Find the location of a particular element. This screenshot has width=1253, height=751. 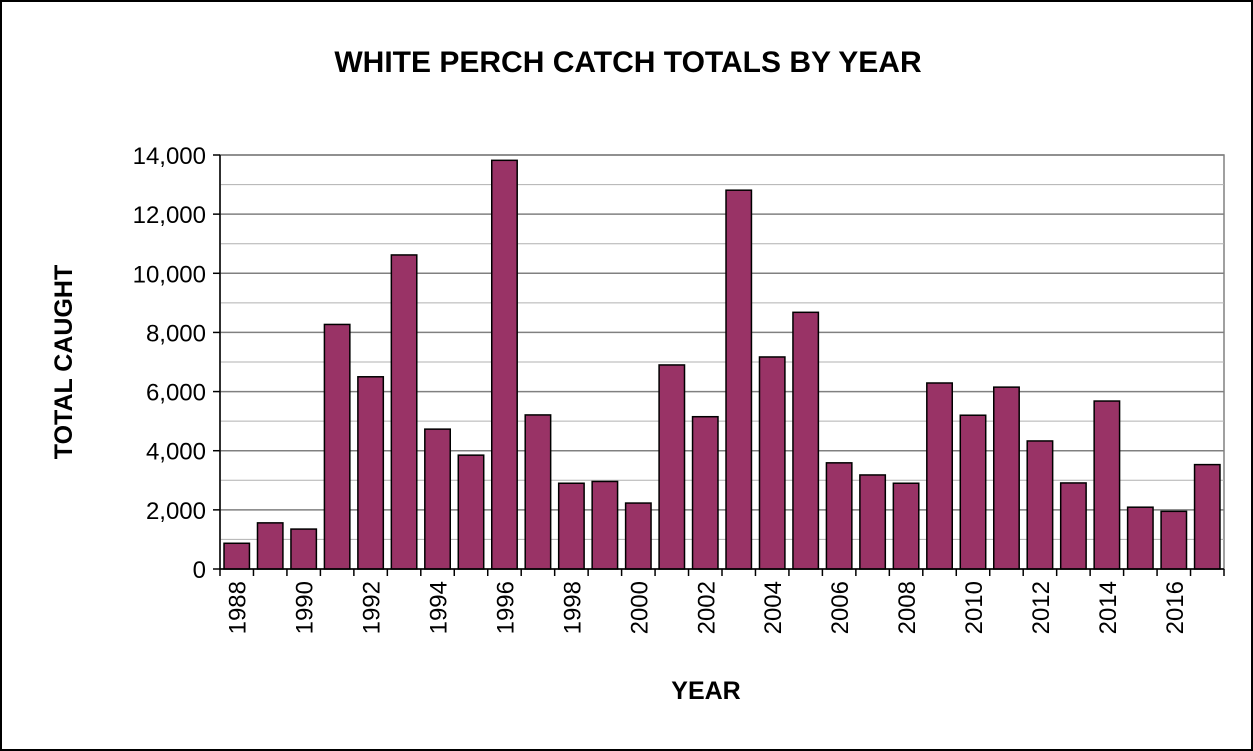

bar-1993 is located at coordinates (404, 412).